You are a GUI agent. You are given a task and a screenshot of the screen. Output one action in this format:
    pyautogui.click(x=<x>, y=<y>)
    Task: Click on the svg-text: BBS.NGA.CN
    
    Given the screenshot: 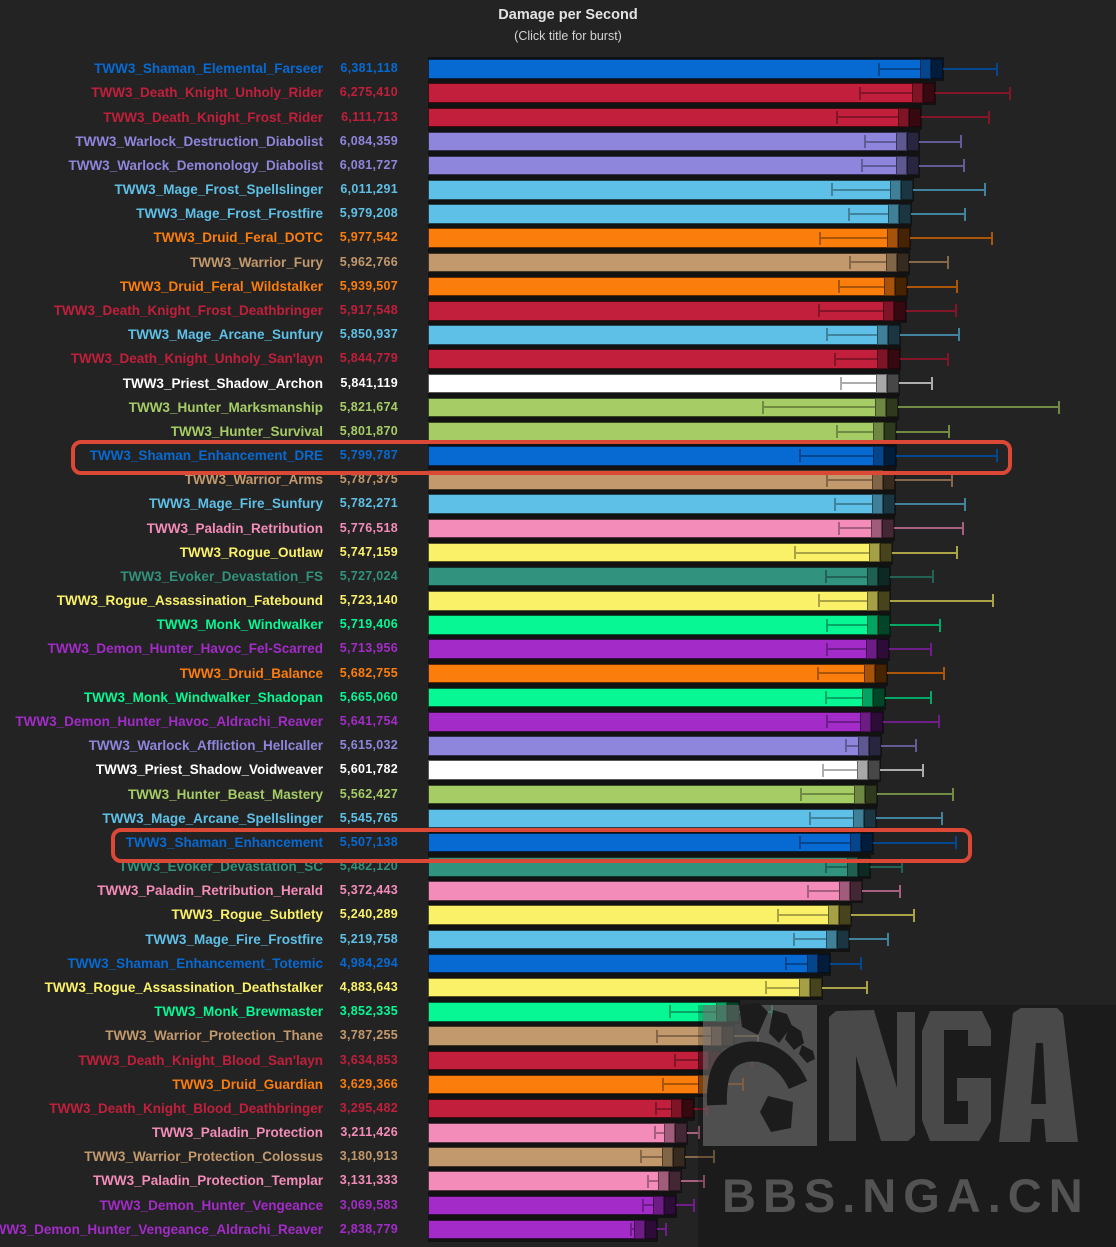 What is the action you would take?
    pyautogui.click(x=906, y=1195)
    